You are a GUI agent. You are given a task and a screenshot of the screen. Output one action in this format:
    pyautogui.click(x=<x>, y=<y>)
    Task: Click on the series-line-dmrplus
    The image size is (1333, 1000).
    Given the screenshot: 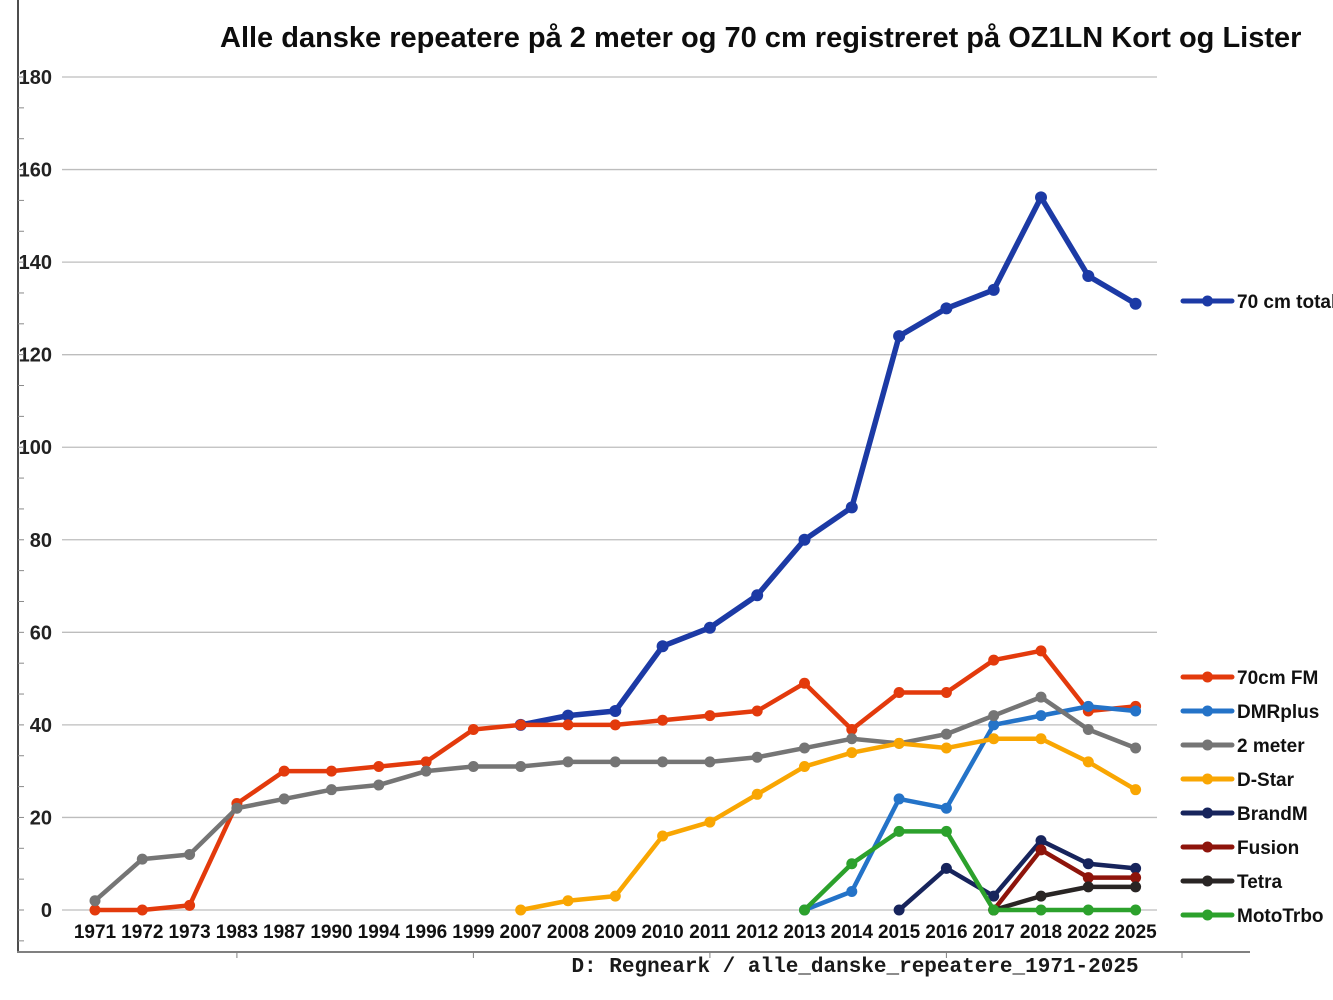 What is the action you would take?
    pyautogui.click(x=970, y=808)
    